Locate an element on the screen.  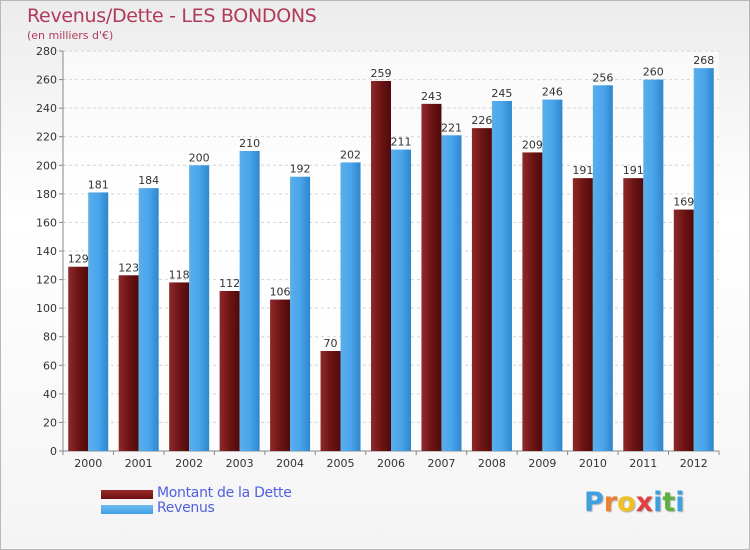
data-label-dette: 129 is located at coordinates (78, 259).